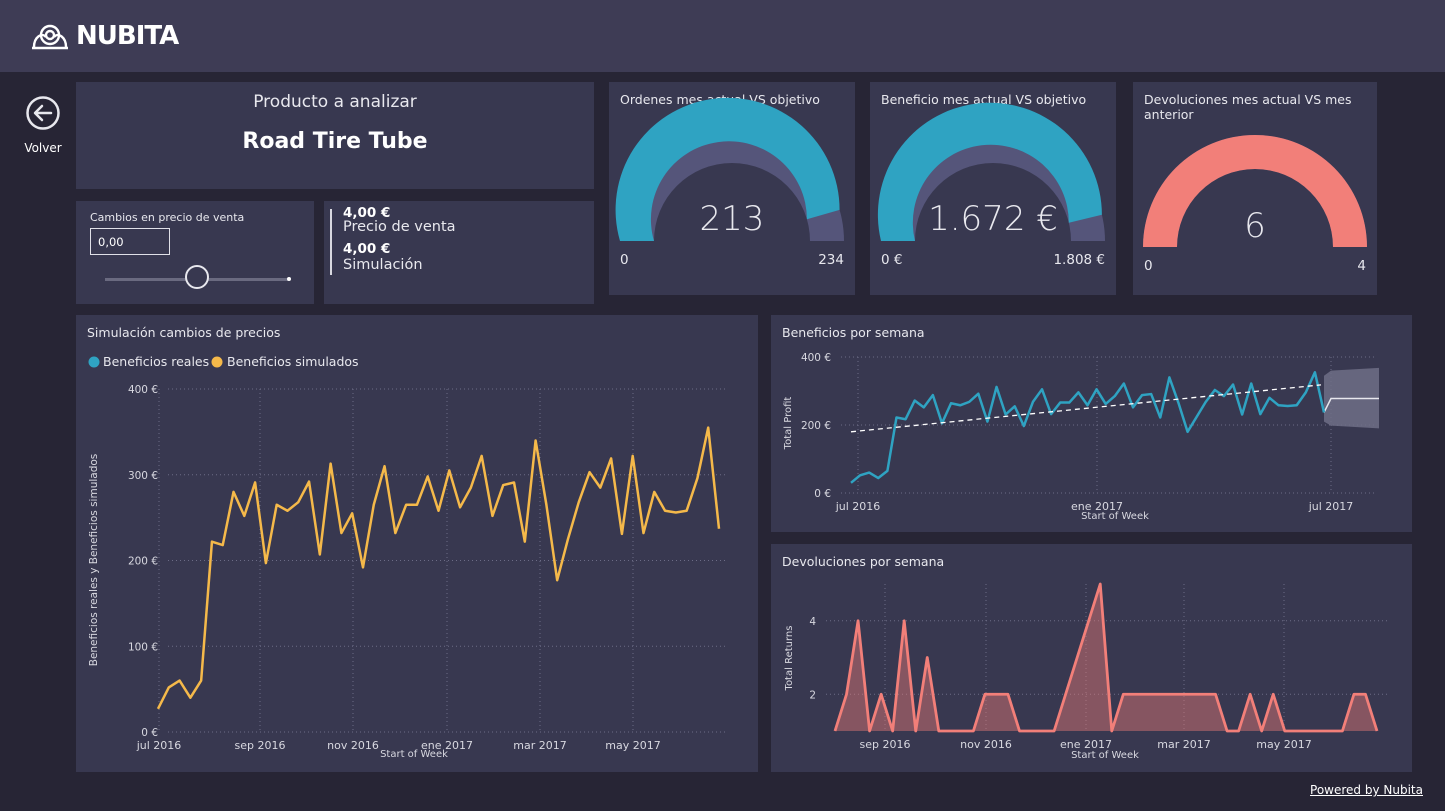 This screenshot has height=811, width=1445. Describe the element at coordinates (399, 227) in the screenshot. I see `sale-price-label: Precio de venta` at that location.